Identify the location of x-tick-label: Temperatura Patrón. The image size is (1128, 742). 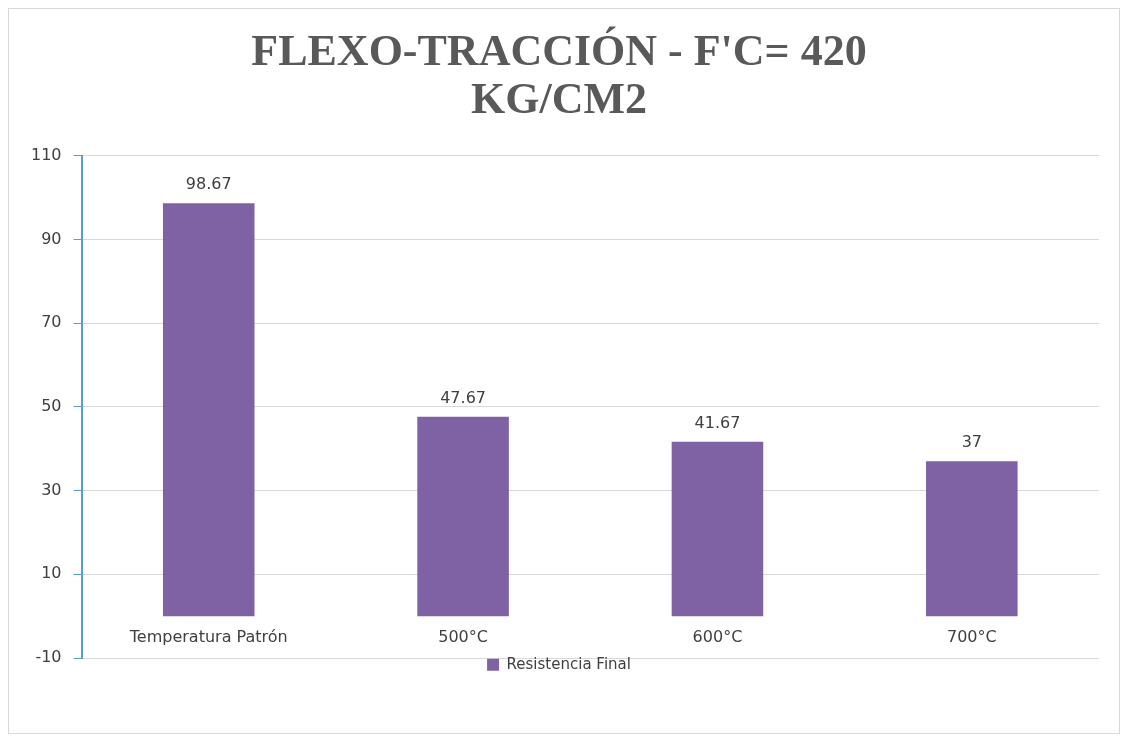
(208, 636).